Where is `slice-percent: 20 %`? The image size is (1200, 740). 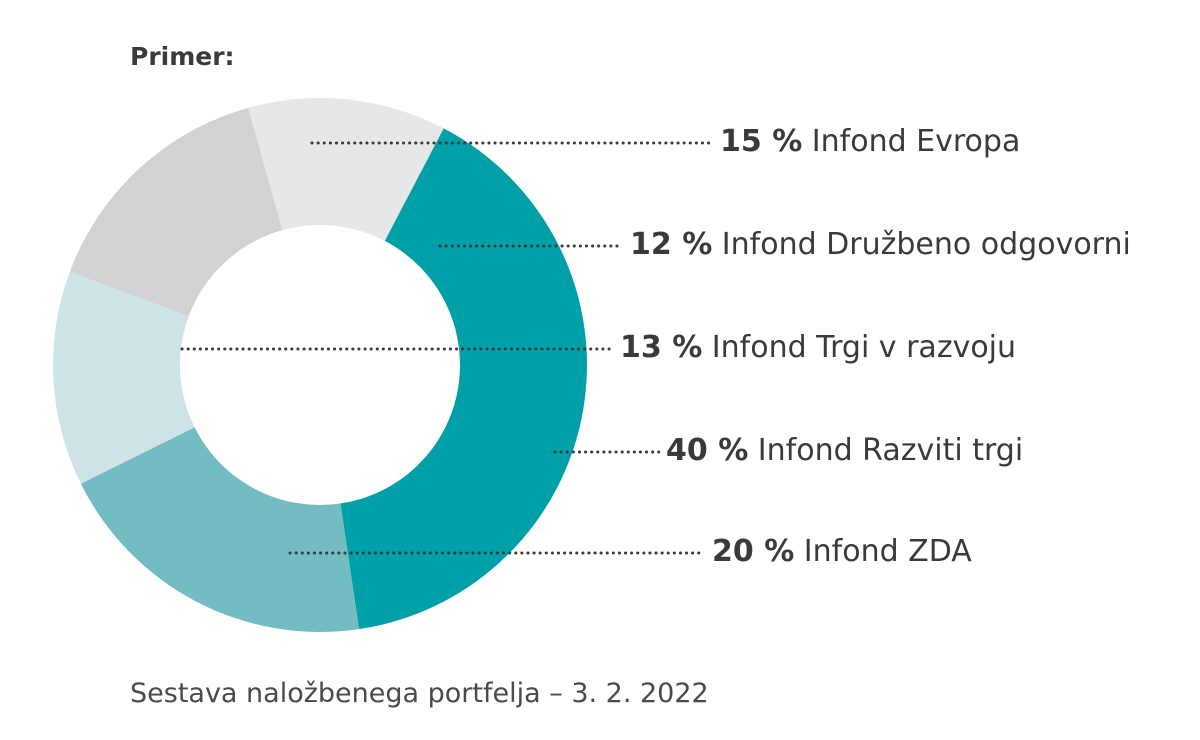 slice-percent: 20 % is located at coordinates (753, 551).